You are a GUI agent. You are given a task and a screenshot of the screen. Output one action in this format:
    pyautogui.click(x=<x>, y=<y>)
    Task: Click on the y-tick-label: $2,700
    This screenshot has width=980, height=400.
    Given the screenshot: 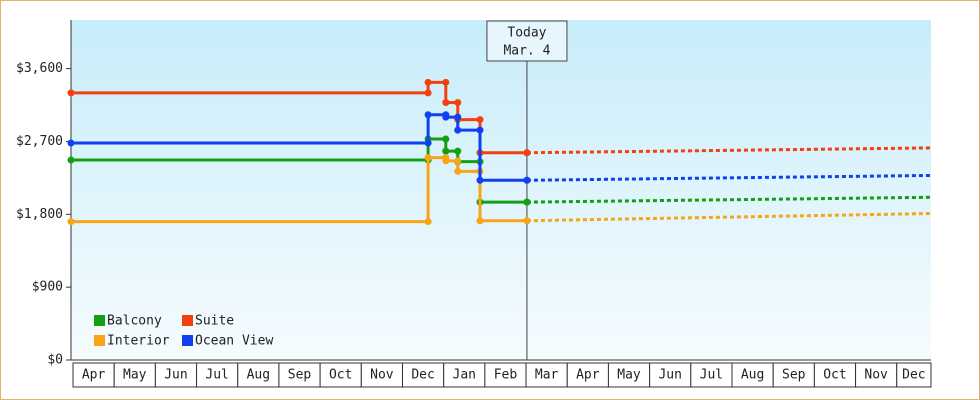 What is the action you would take?
    pyautogui.click(x=39, y=141)
    